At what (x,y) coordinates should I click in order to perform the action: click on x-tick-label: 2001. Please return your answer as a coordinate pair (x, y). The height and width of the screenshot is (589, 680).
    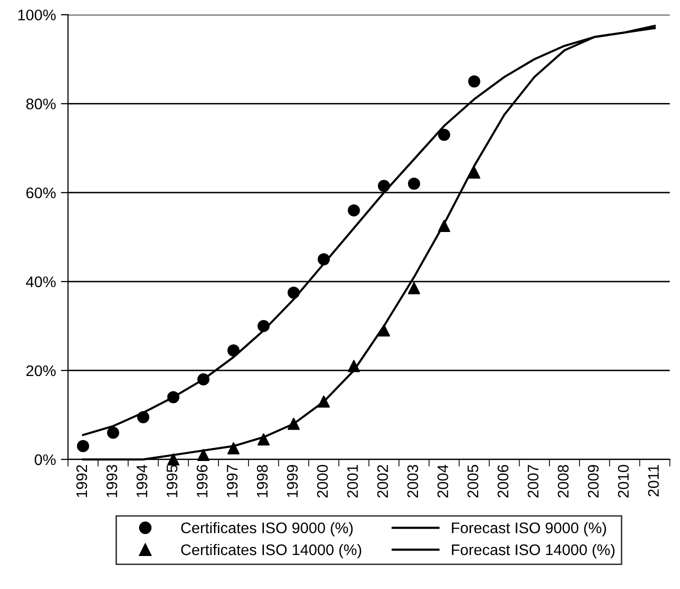
    Looking at the image, I should click on (352, 481).